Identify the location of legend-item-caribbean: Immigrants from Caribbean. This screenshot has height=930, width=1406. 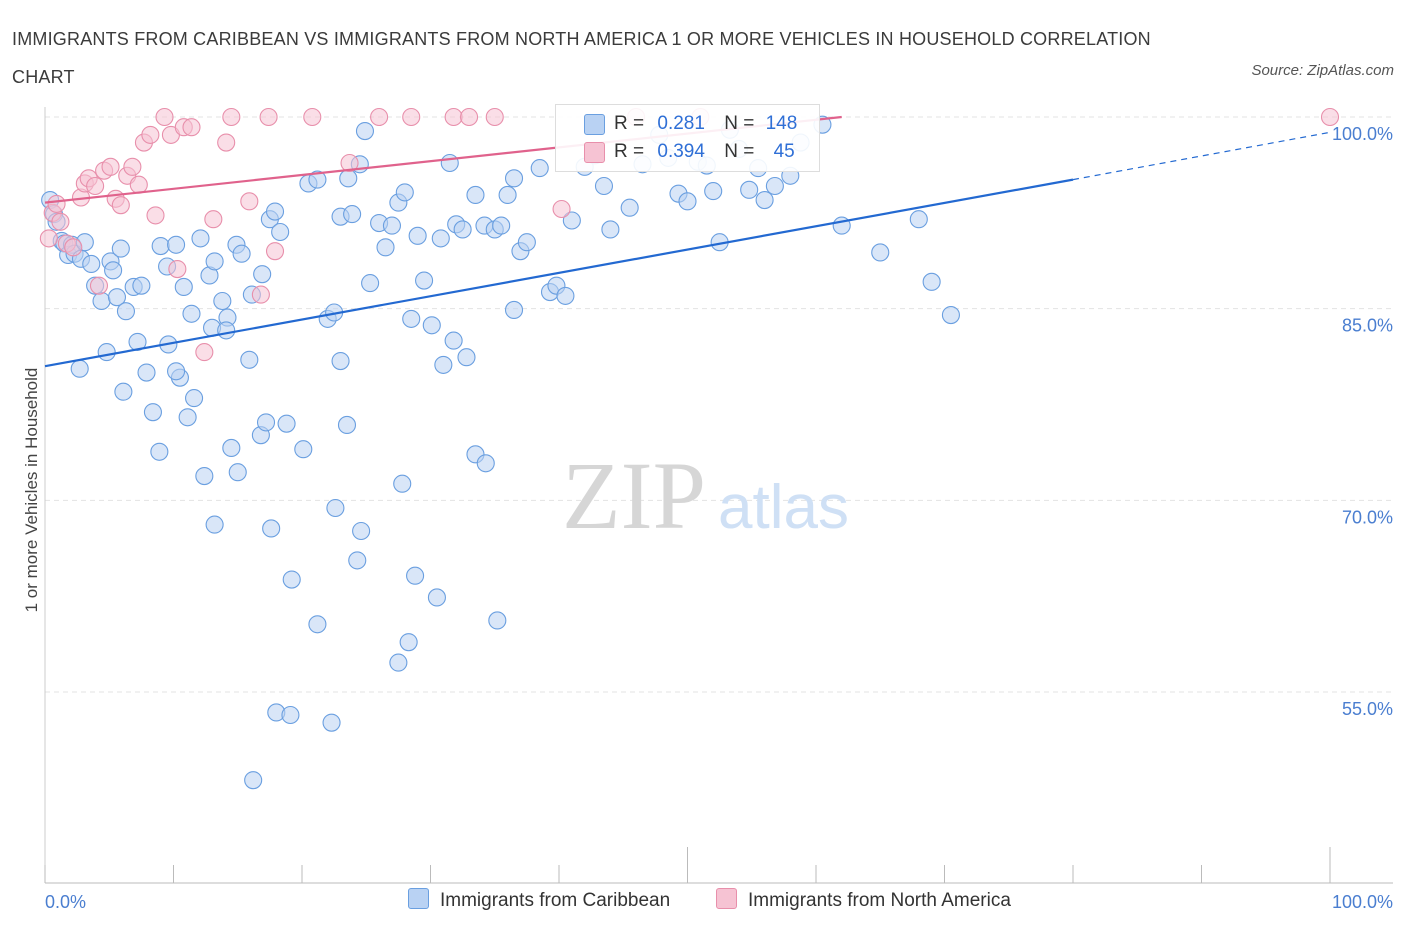
(539, 900).